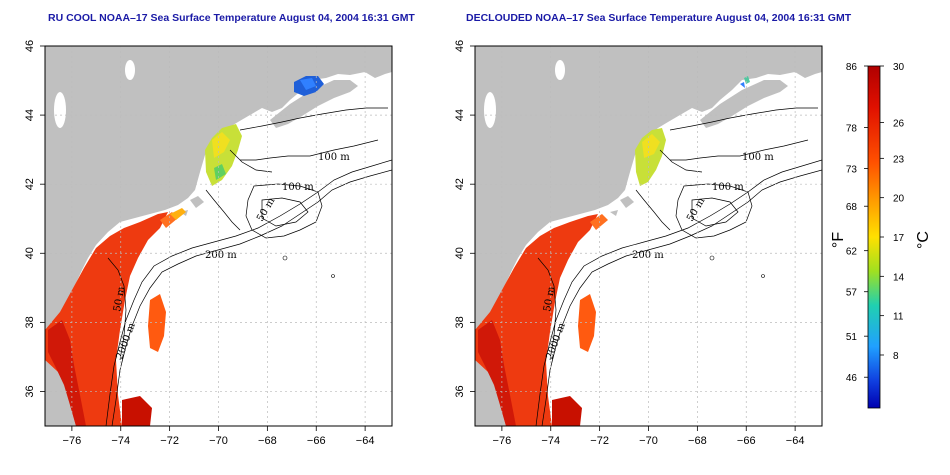  What do you see at coordinates (899, 159) in the screenshot?
I see `celsius-tick-label: 23` at bounding box center [899, 159].